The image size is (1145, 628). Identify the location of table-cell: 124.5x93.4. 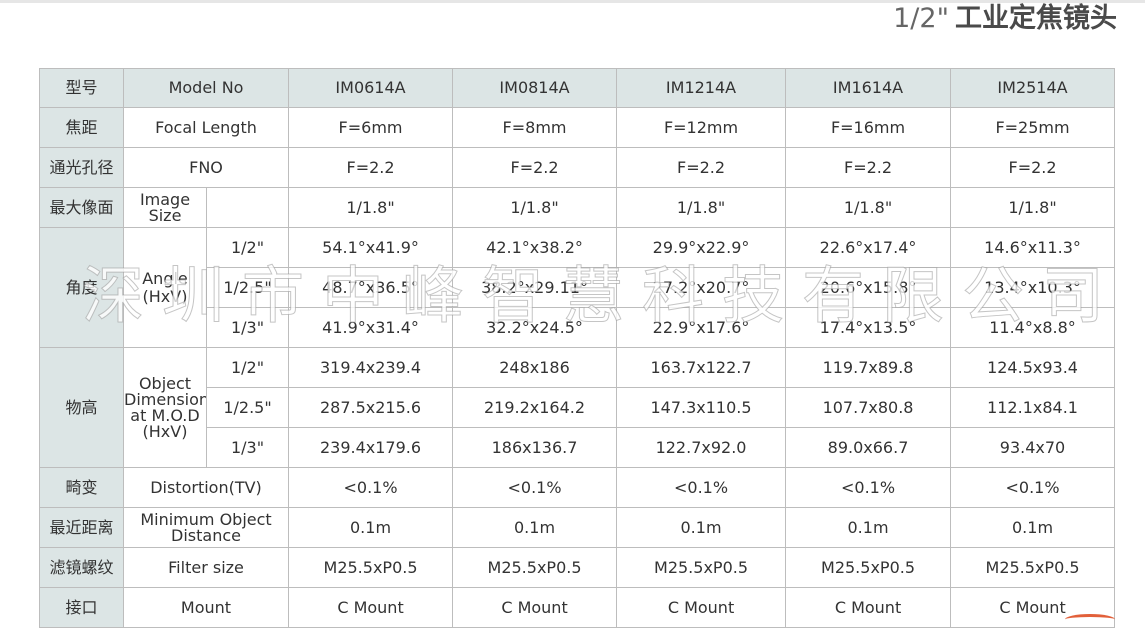
(1033, 367).